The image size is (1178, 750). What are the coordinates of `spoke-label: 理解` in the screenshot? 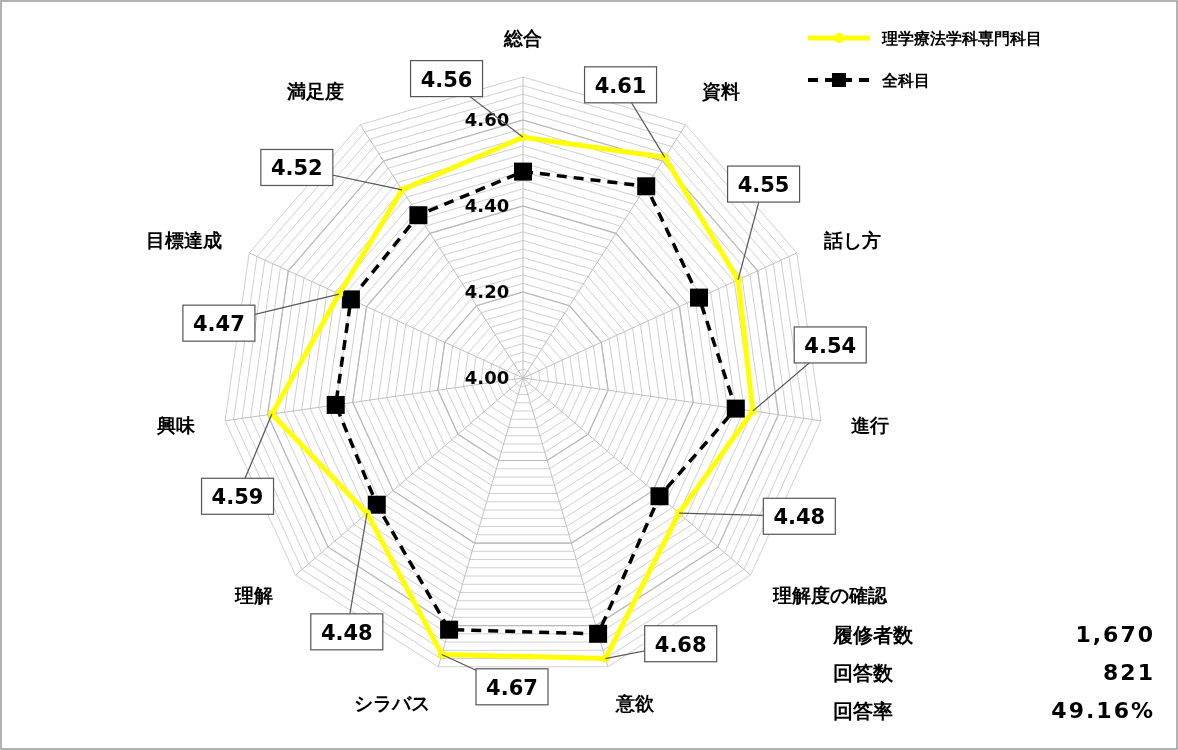 It's located at (253, 594).